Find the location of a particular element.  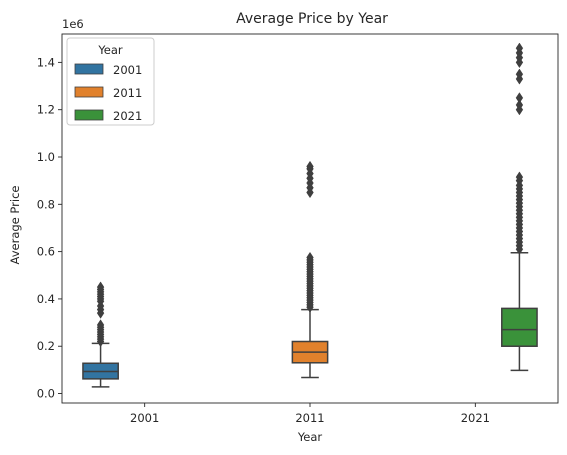

chart-title: Average Price by Year is located at coordinates (312, 19).